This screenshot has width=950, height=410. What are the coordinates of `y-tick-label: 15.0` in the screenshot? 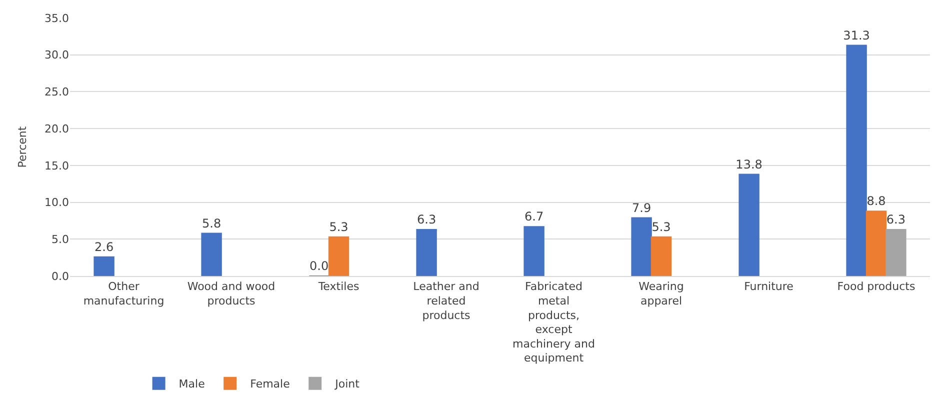 It's located at (56, 165).